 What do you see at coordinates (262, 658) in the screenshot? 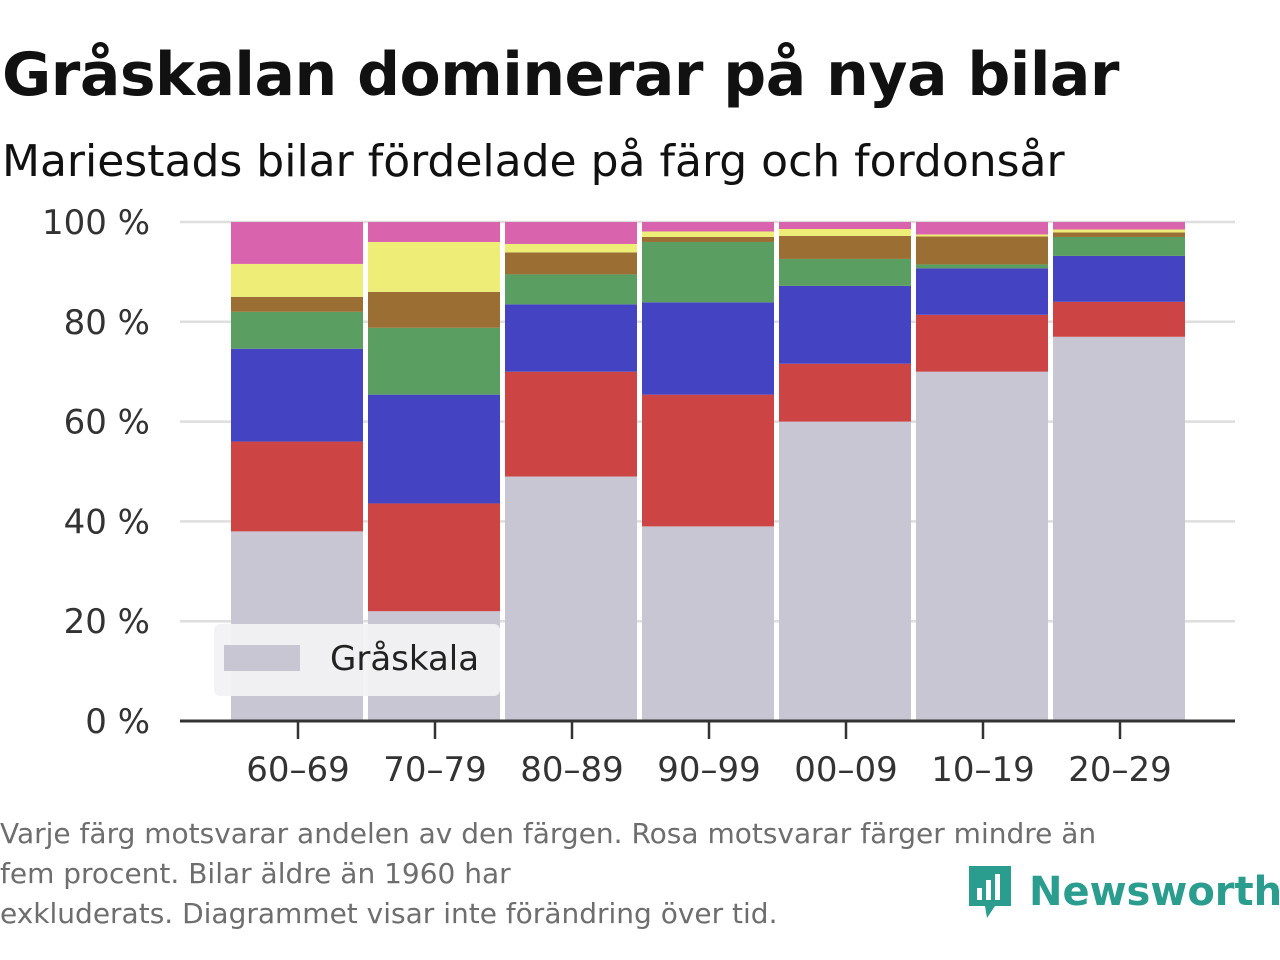
I see `legend-swatch` at bounding box center [262, 658].